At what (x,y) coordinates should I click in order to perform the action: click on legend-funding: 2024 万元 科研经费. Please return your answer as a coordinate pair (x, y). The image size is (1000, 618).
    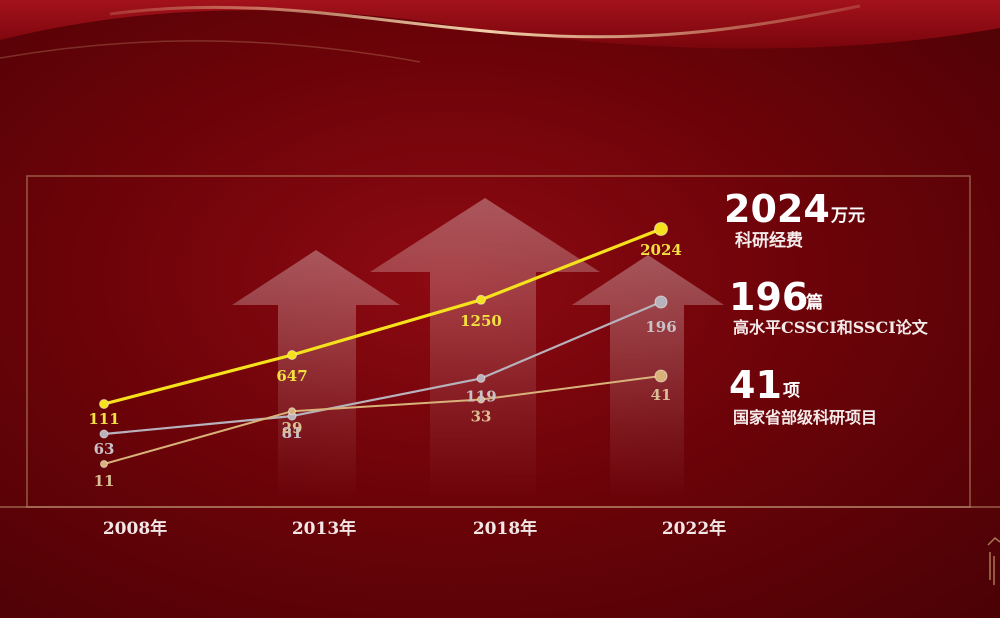
    Looking at the image, I should click on (794, 219).